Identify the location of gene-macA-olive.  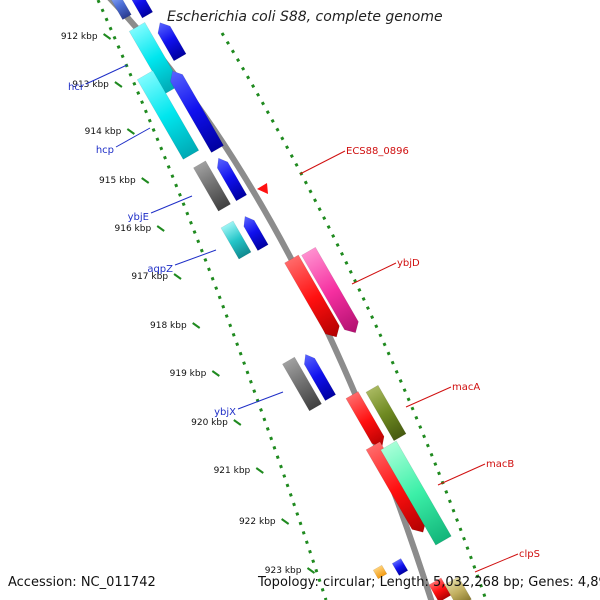
(386, 413).